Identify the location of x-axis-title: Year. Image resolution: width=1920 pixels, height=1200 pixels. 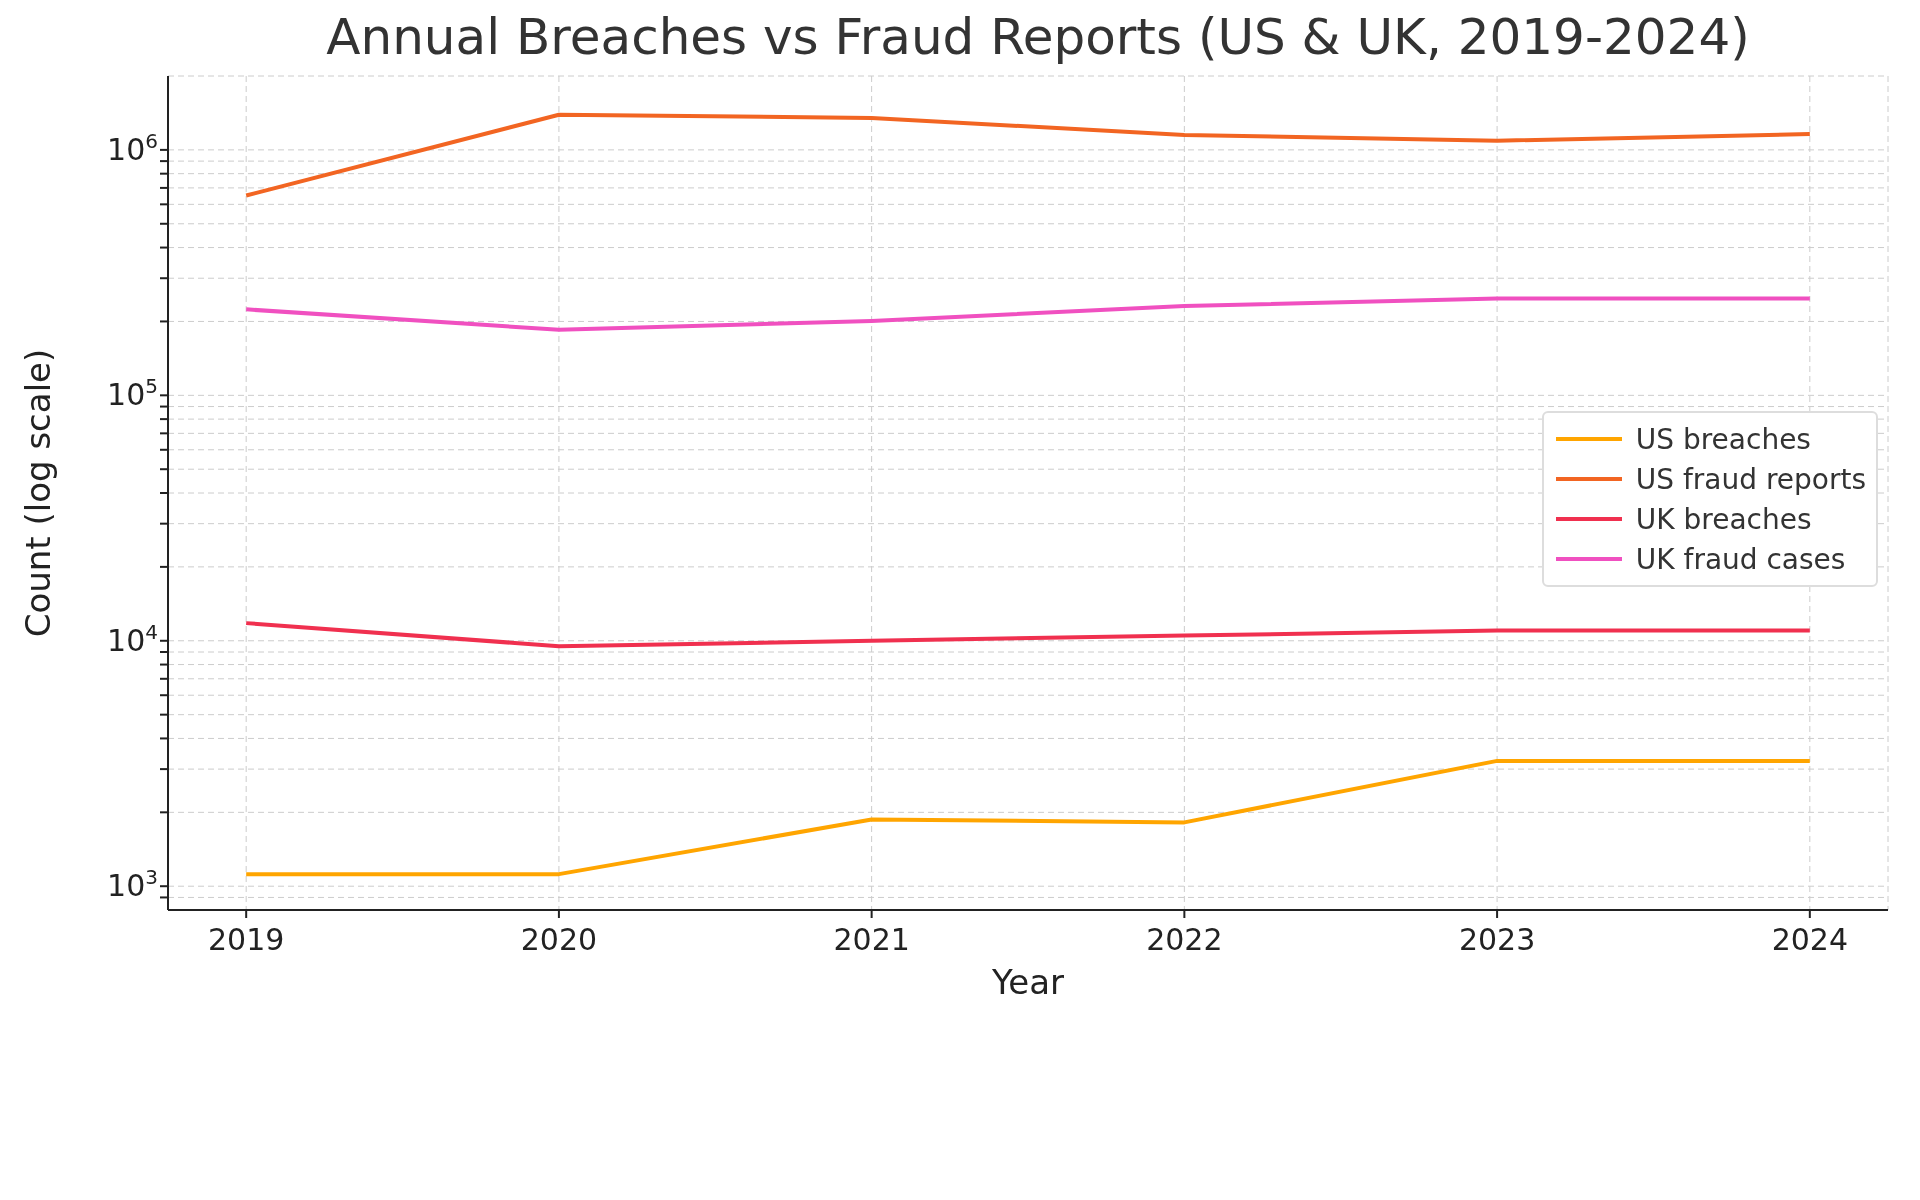
(1028, 982).